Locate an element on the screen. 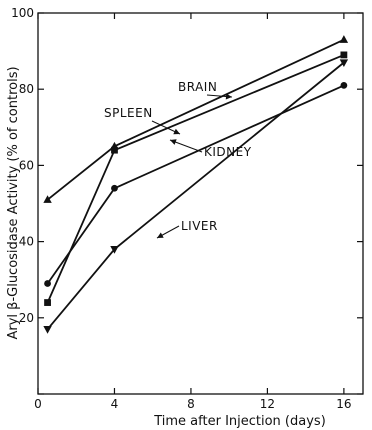 The width and height of the screenshot is (372, 430). series-annotations: BRAIN SPLEEN KIDNEY LIVER is located at coordinates (178, 159).